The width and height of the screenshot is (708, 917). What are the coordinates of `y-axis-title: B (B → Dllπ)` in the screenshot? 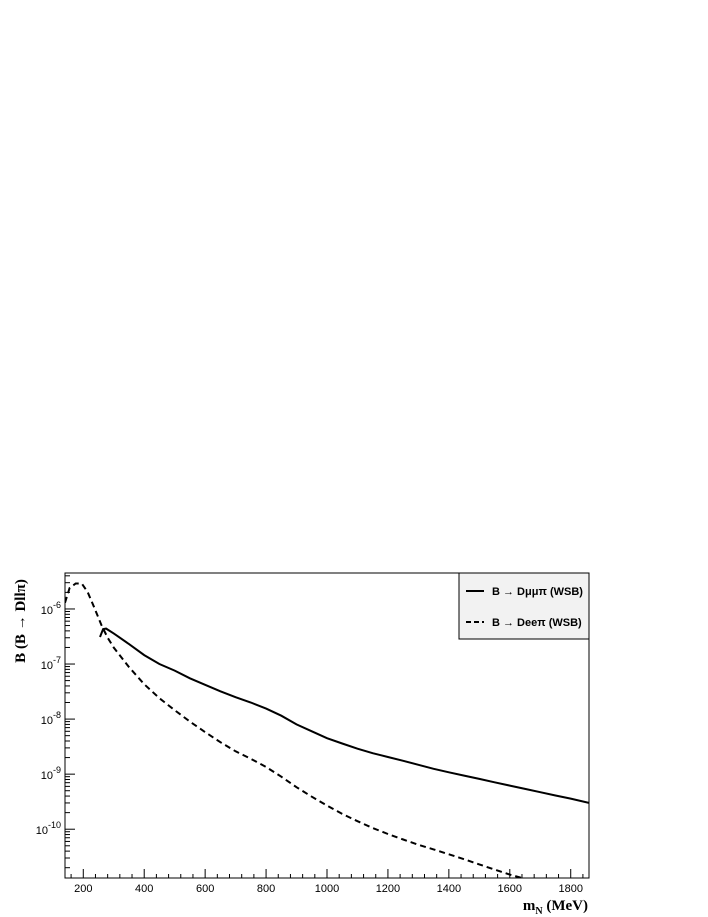 It's located at (21, 621).